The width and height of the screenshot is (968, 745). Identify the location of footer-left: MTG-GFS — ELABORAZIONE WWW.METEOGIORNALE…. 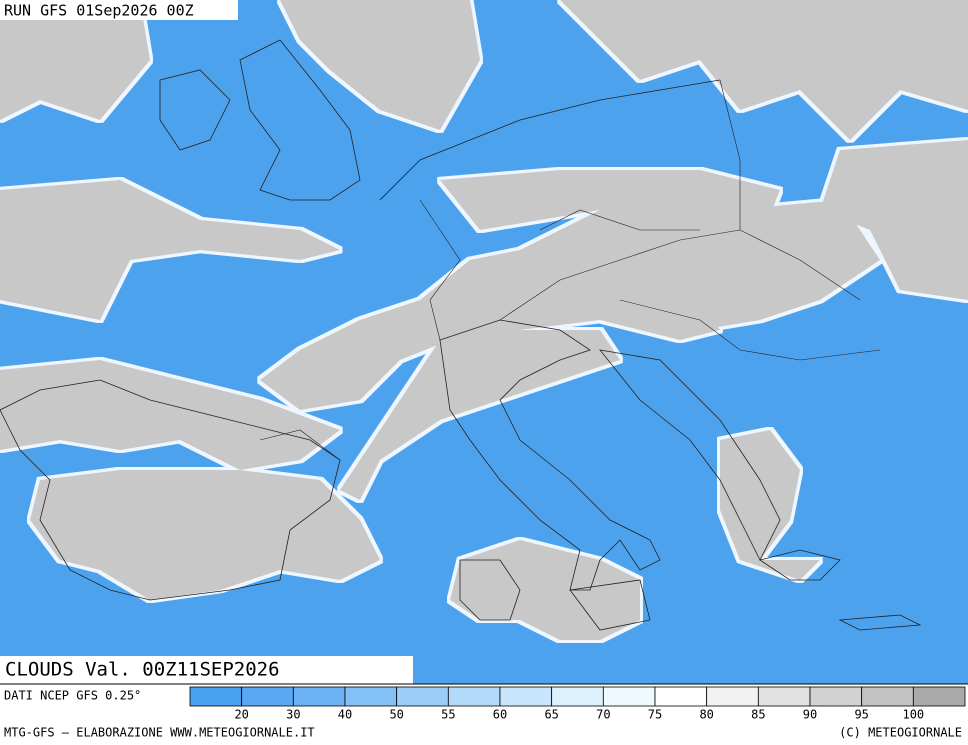
(159, 733).